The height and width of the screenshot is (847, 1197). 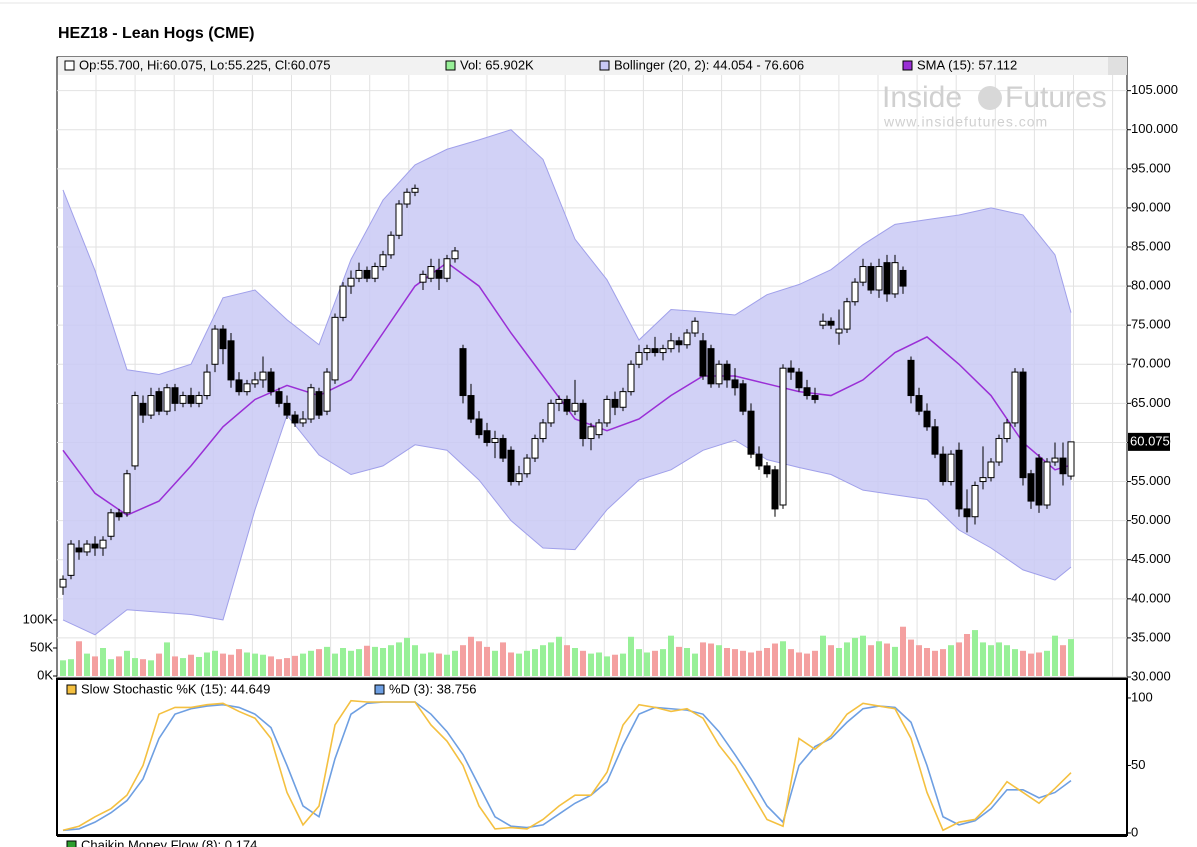 What do you see at coordinates (1154, 89) in the screenshot?
I see `y-tick-label: 105.000` at bounding box center [1154, 89].